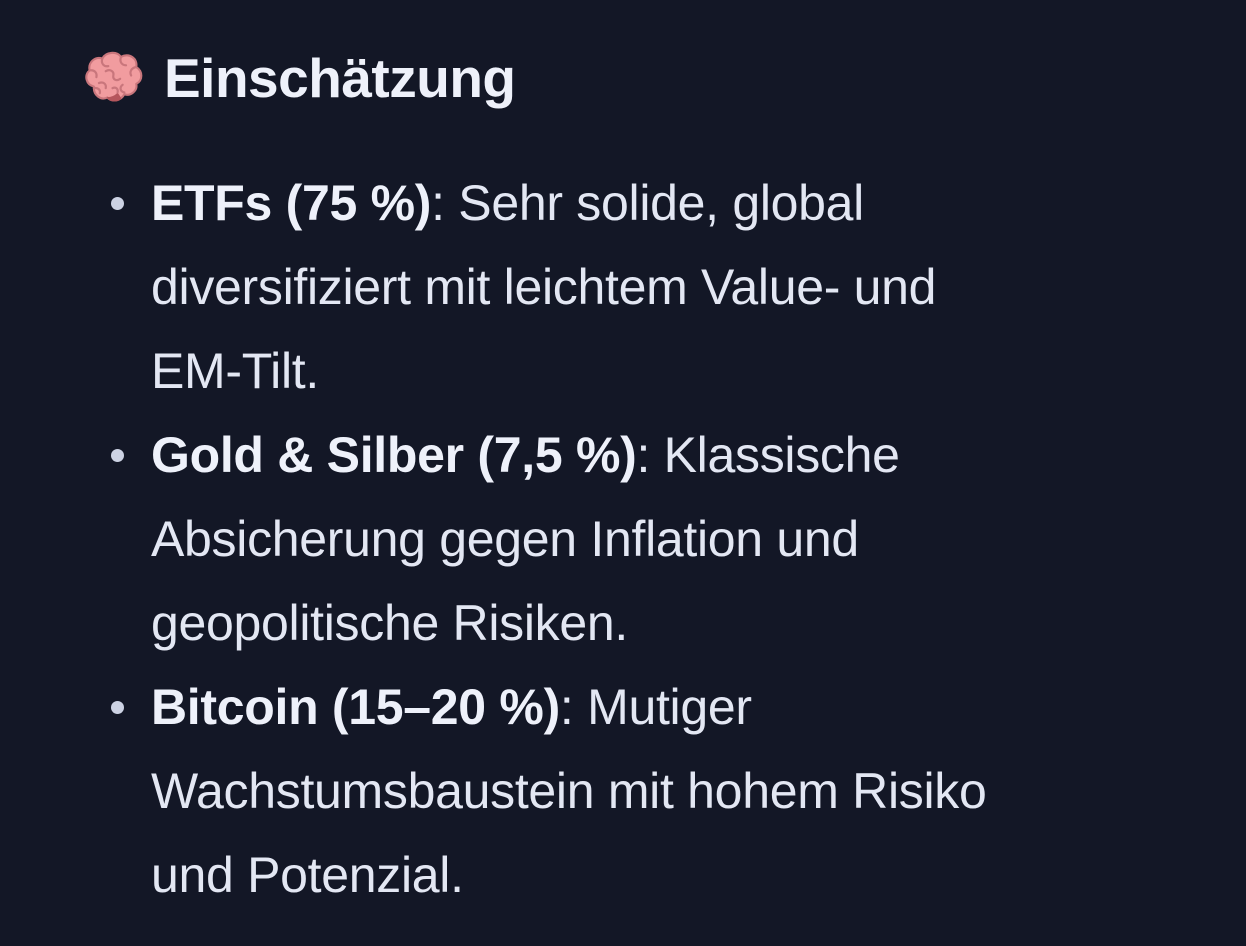 The height and width of the screenshot is (946, 1246). What do you see at coordinates (569, 791) in the screenshot?
I see `bullet-text: Wachstumsbaustein mit hohem Risiko` at bounding box center [569, 791].